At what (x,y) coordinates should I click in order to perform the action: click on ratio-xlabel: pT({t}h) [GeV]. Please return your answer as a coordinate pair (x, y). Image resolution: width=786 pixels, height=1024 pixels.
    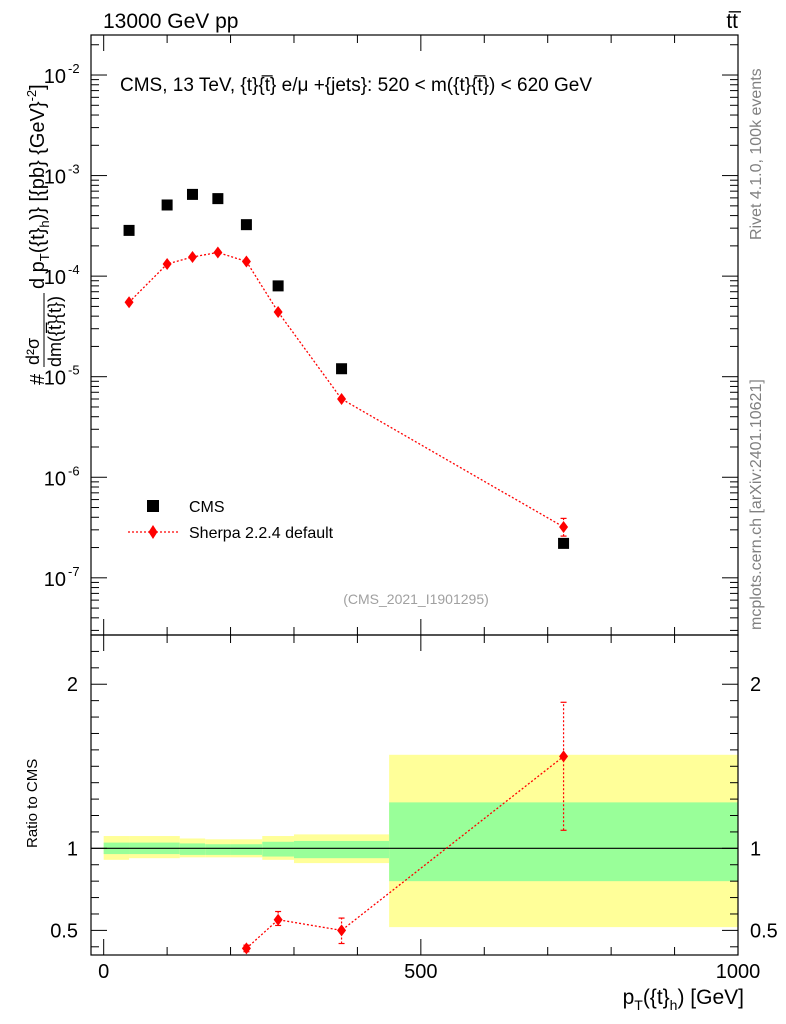
    Looking at the image, I should click on (683, 999).